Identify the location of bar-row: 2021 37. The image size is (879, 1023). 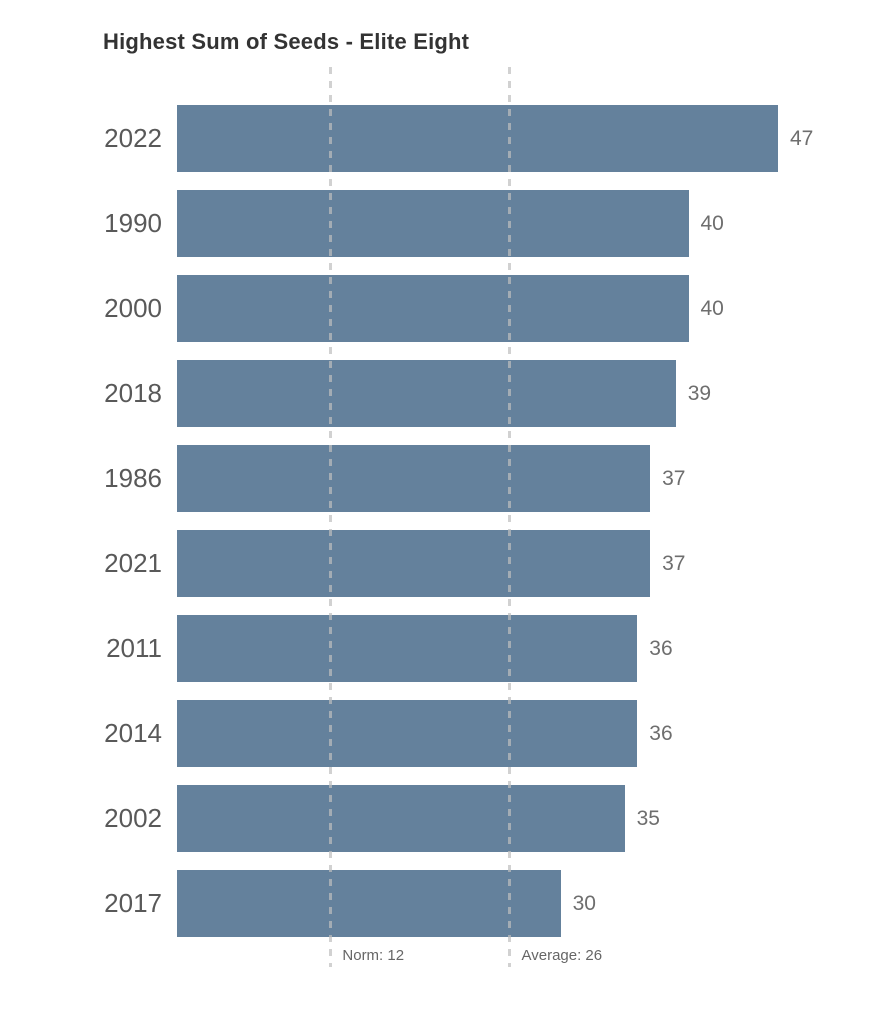
(439, 572).